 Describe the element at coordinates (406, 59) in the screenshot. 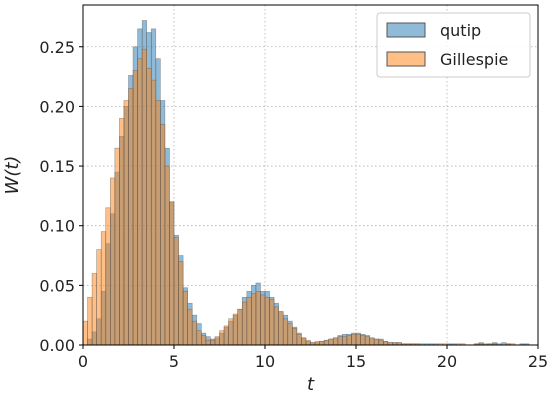

I see `legend-swatch-gillespie` at that location.